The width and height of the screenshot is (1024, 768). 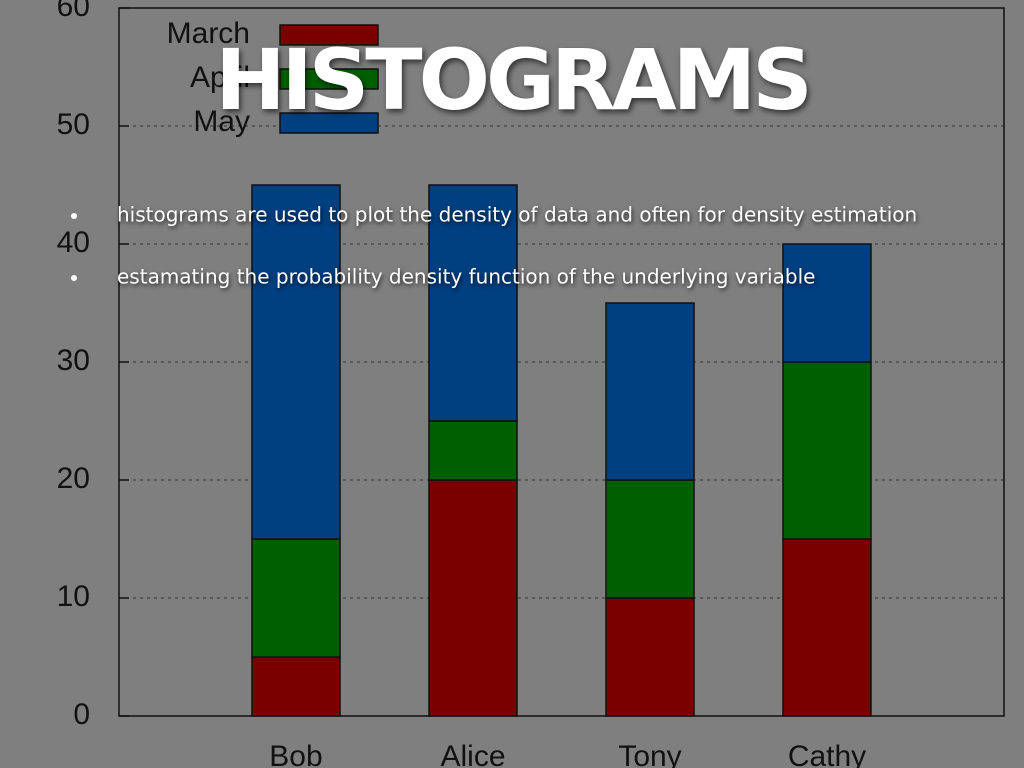 What do you see at coordinates (73, 596) in the screenshot?
I see `y-tick-label: 10` at bounding box center [73, 596].